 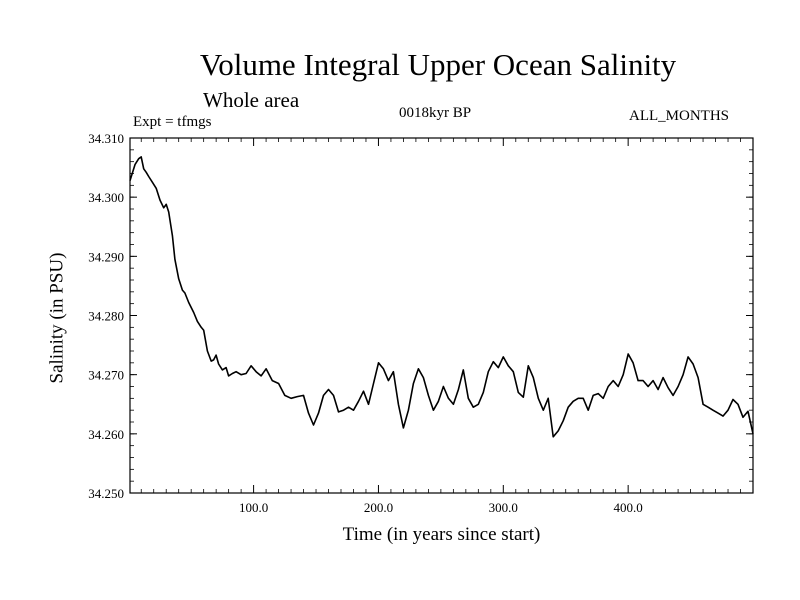 I want to click on y-tick-label: 34.310, so click(x=106, y=138).